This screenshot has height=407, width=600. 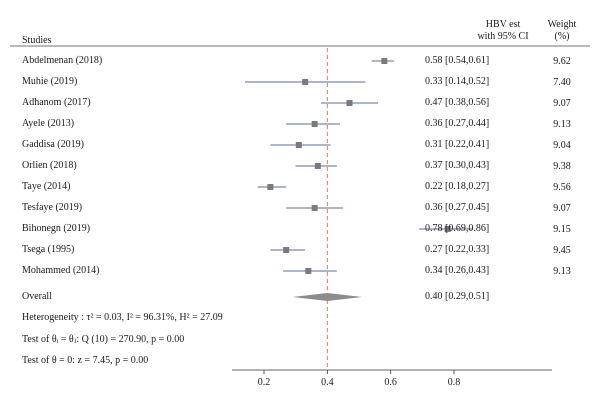 I want to click on studies-header: Studies, so click(x=36, y=41).